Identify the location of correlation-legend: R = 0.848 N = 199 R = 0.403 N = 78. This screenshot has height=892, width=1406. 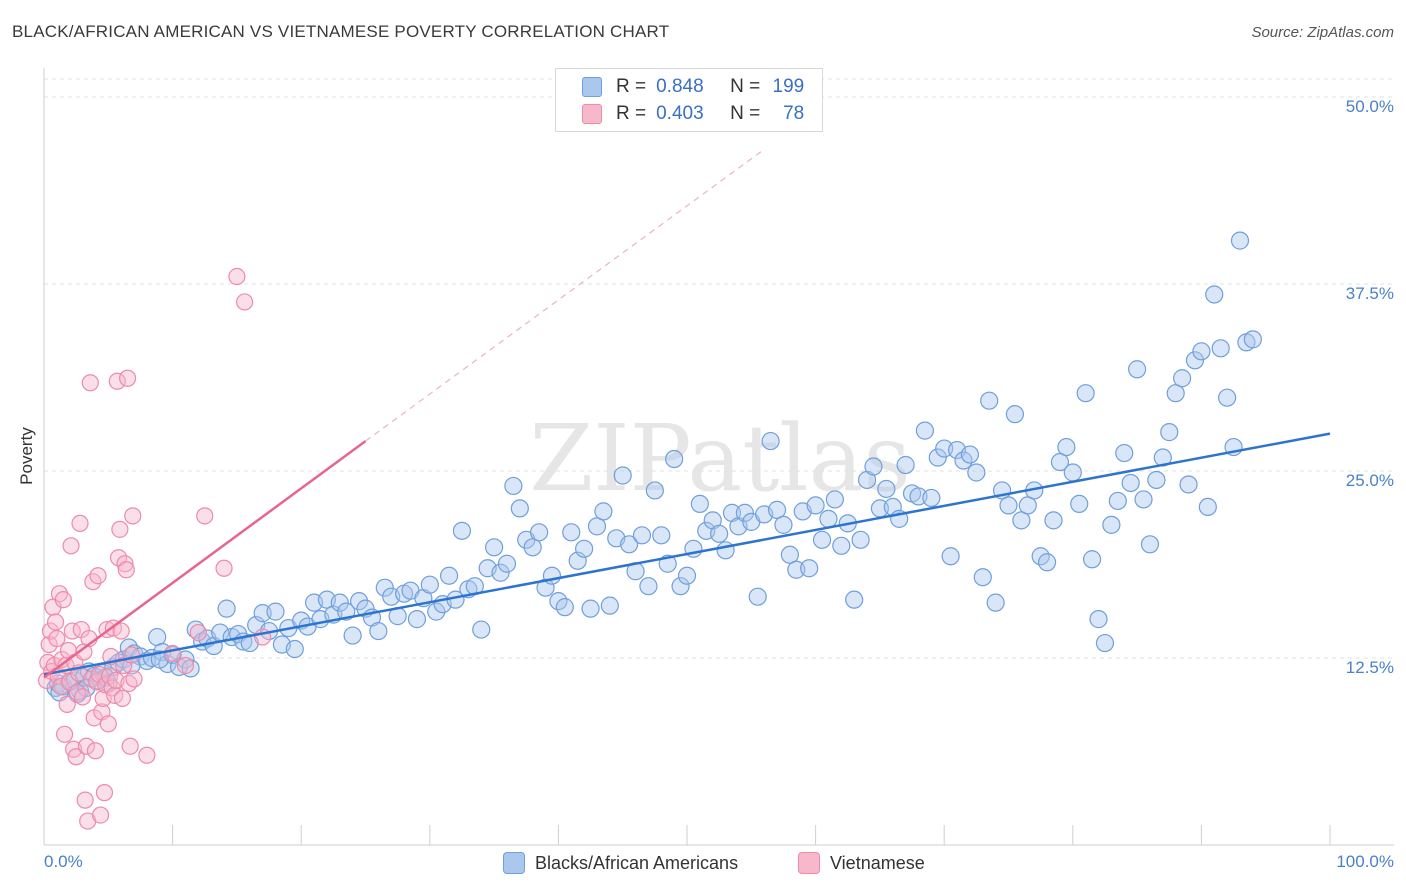
(689, 100).